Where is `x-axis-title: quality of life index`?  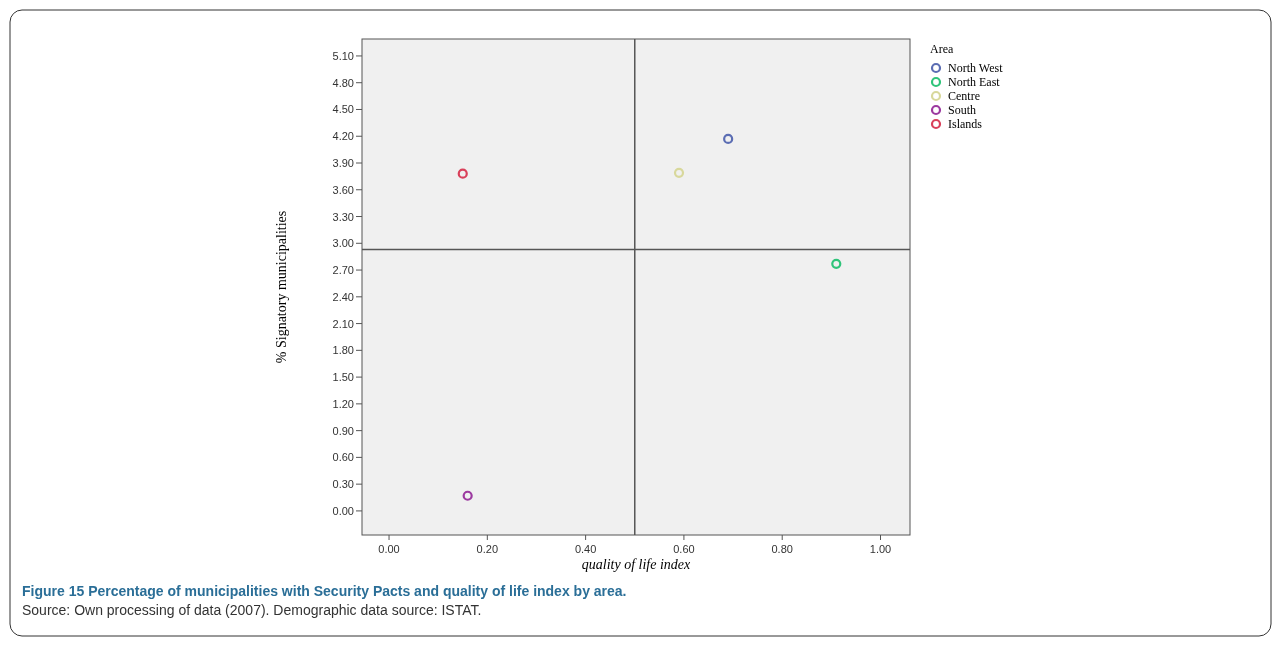
x-axis-title: quality of life index is located at coordinates (636, 564).